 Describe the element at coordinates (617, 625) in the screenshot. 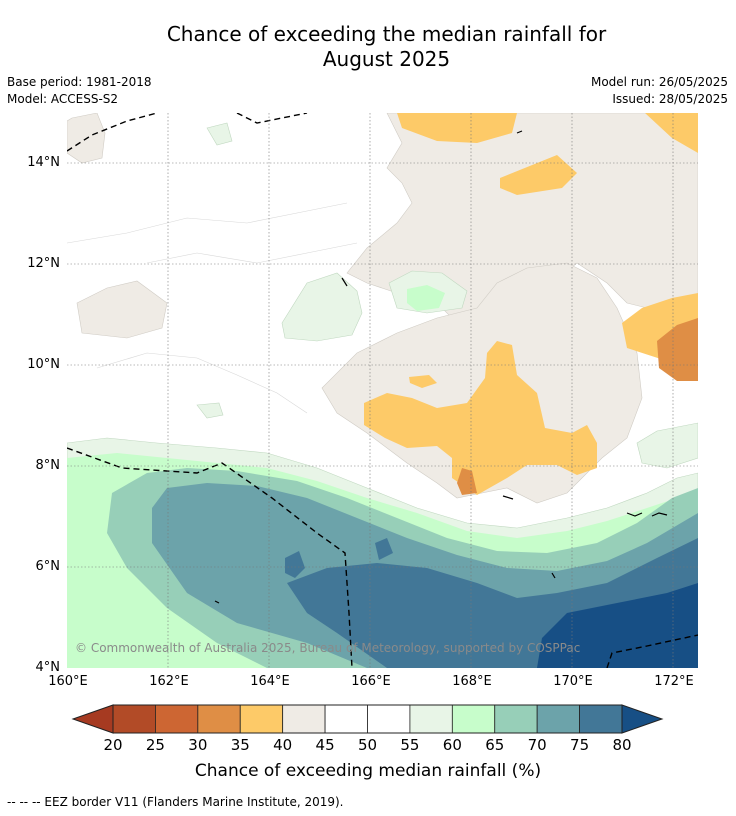

I see `dark-blue-region` at that location.